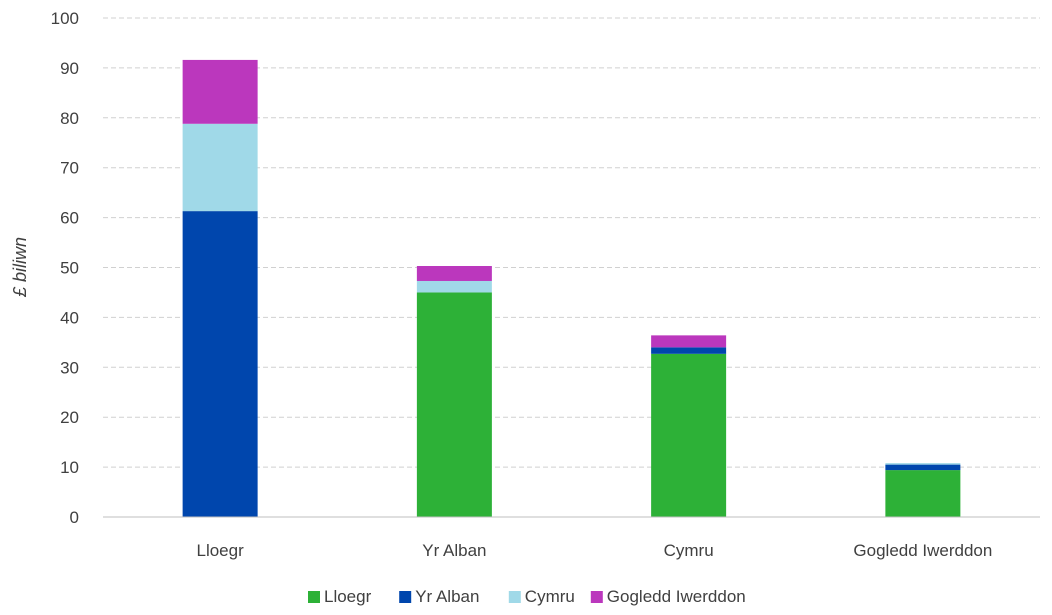 The image size is (1052, 615). I want to click on y-tick-label: 0, so click(74, 517).